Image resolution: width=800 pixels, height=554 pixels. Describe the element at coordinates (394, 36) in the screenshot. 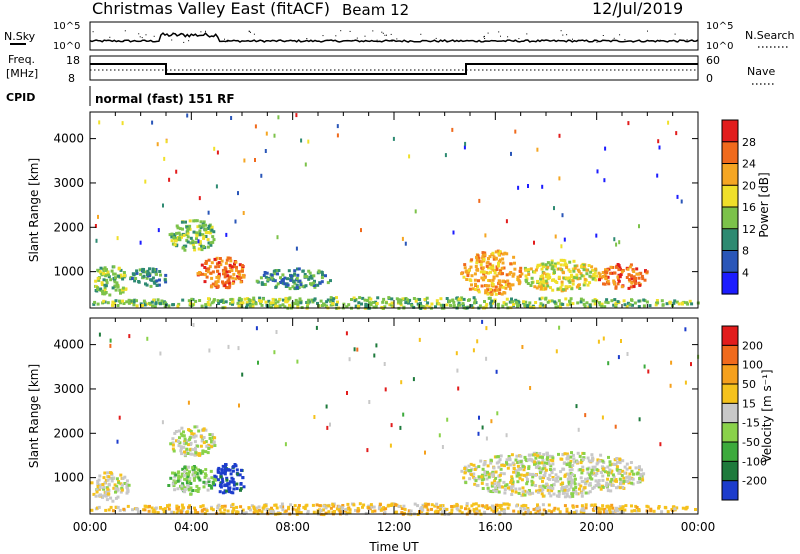

I see `nsky-panel` at that location.